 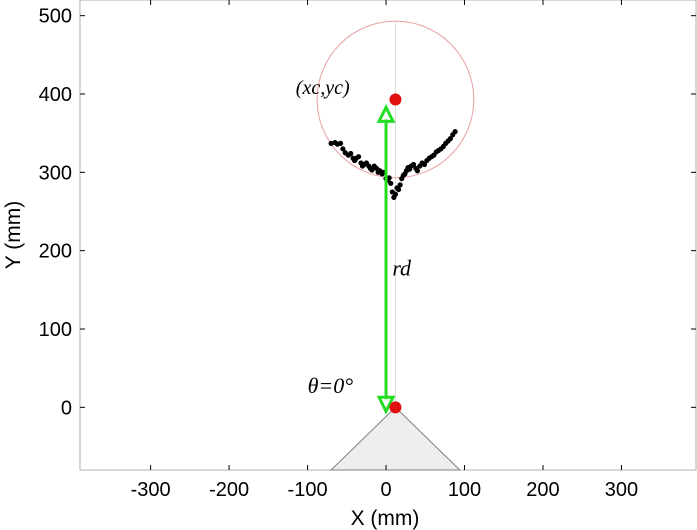 What do you see at coordinates (354, 237) in the screenshot?
I see `annotations: (xc,yc) rd θ=0°` at bounding box center [354, 237].